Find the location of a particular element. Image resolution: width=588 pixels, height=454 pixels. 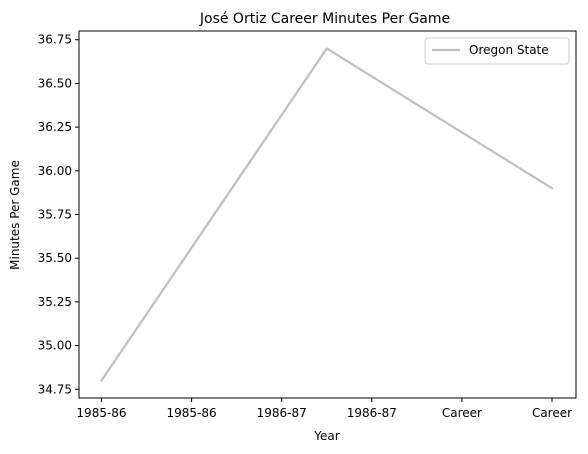

y-tick-label: 34.75 is located at coordinates (55, 389).